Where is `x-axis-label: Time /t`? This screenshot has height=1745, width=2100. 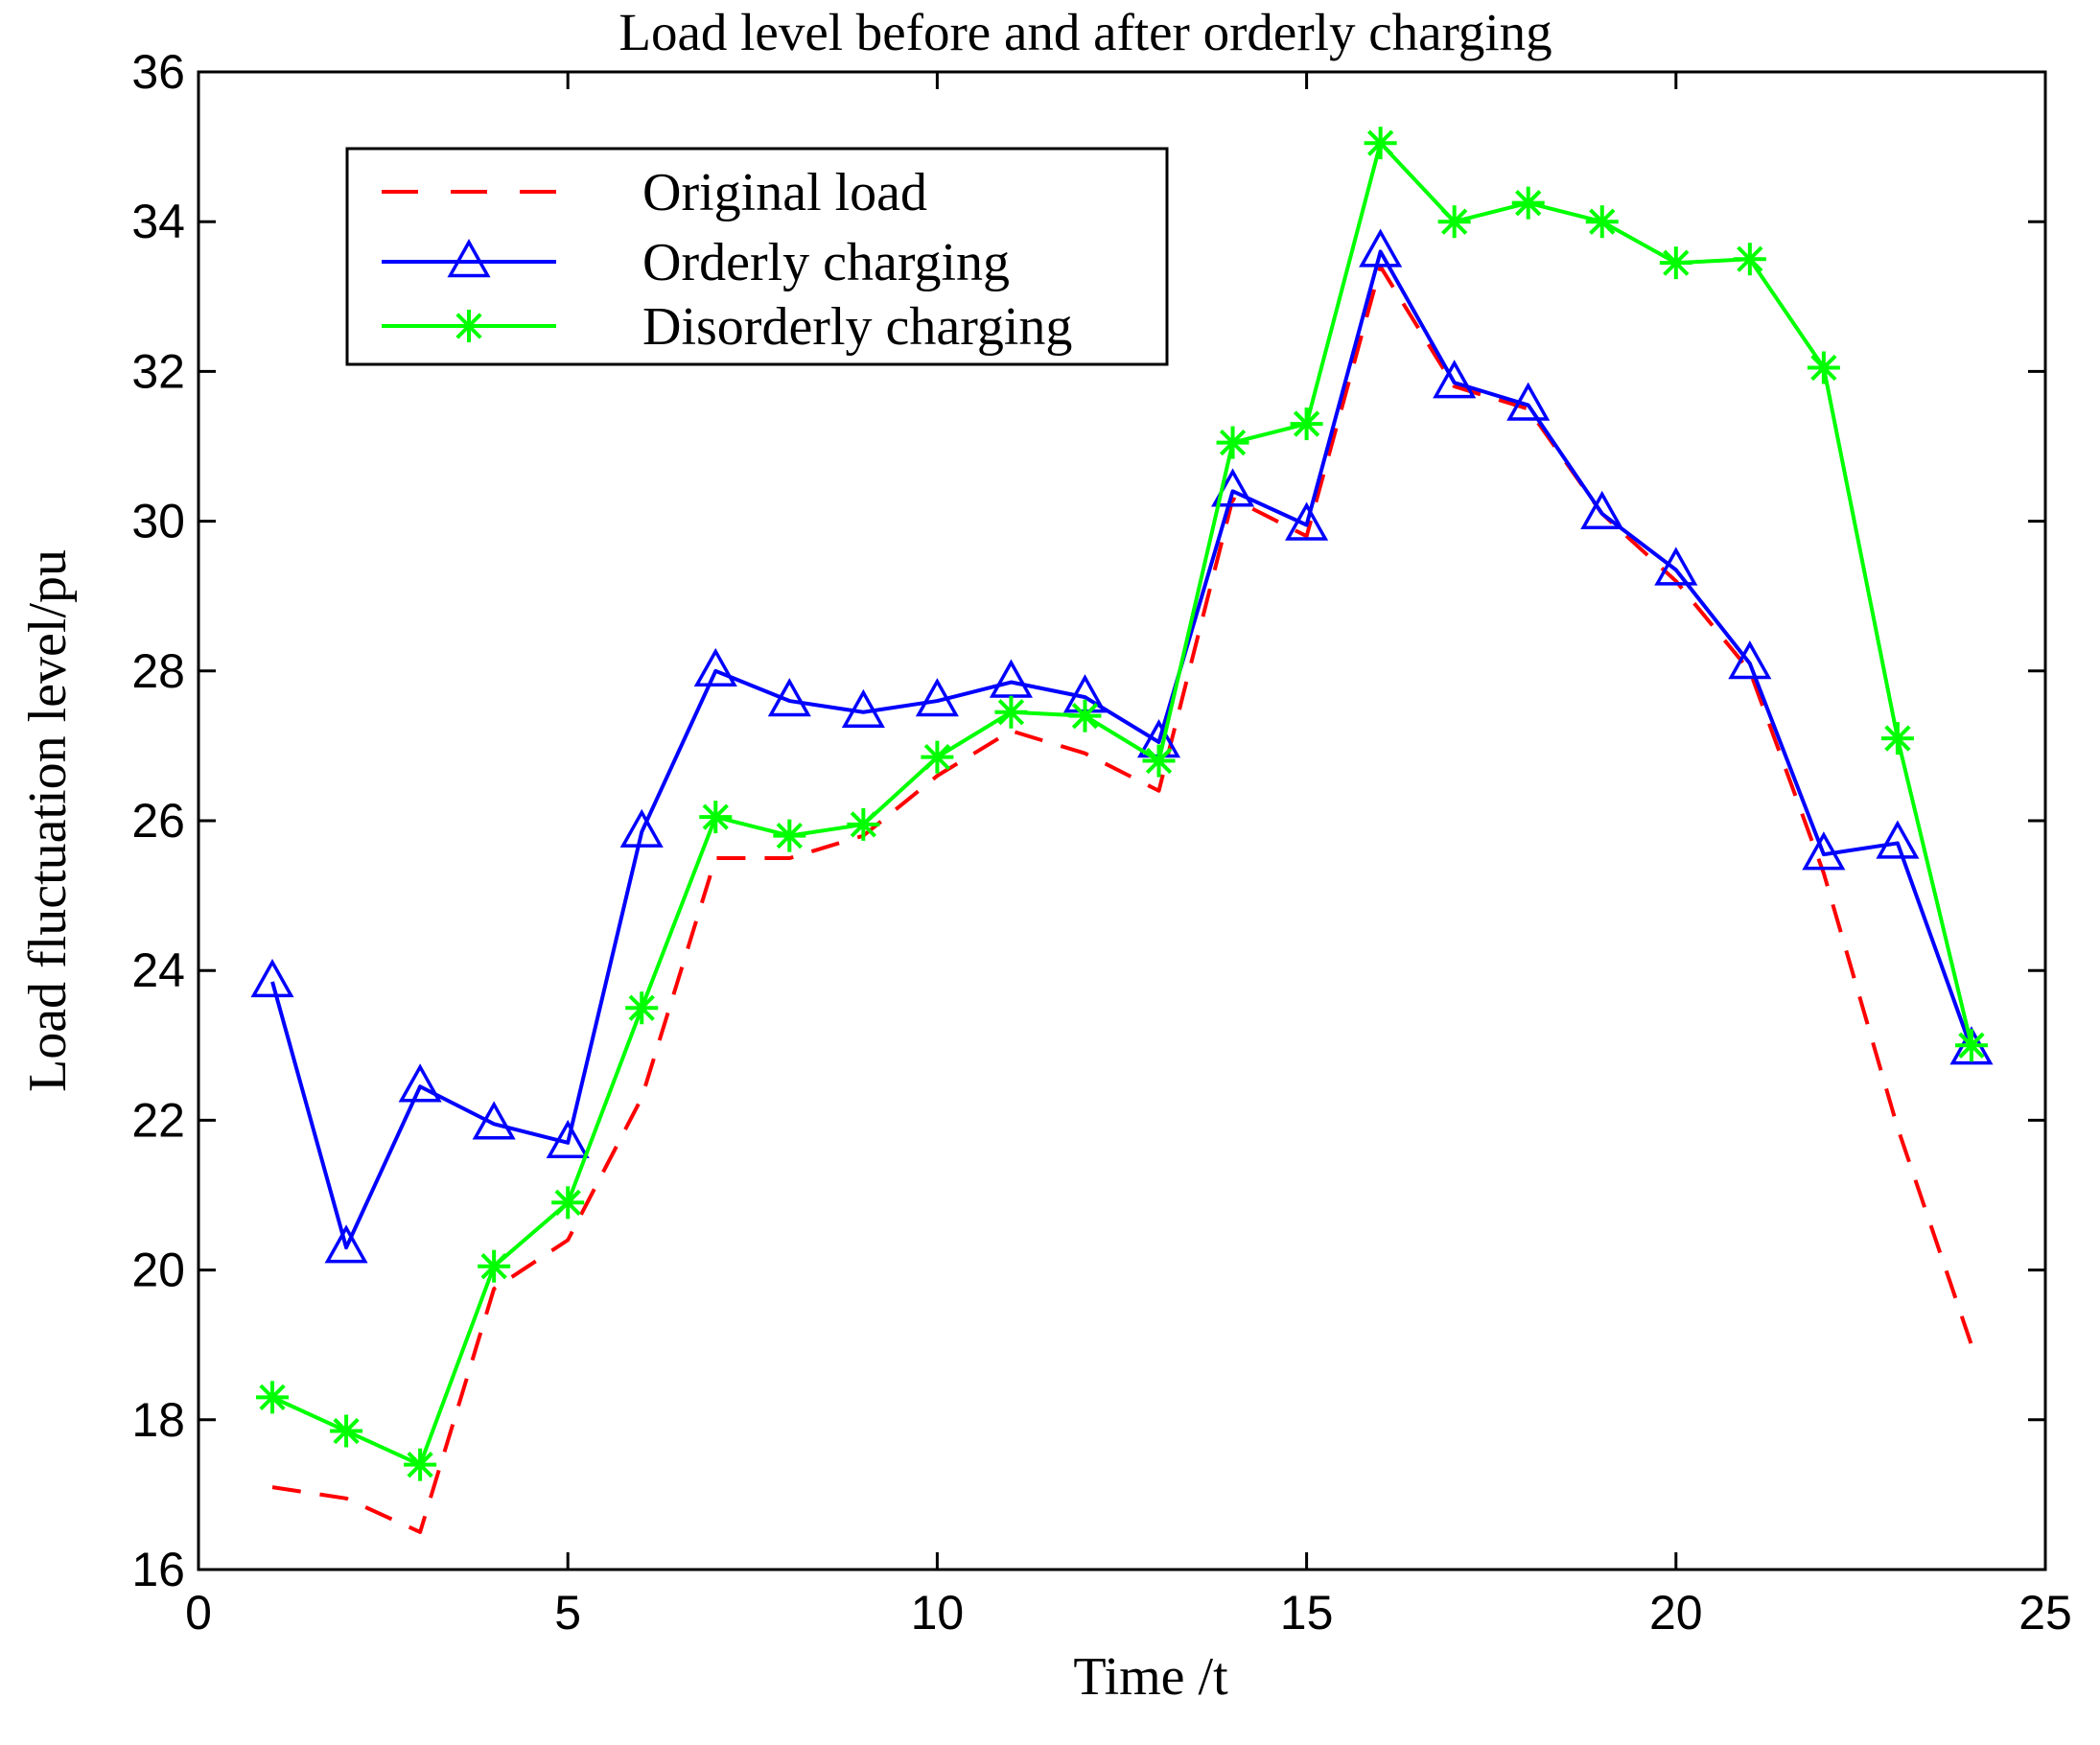 x-axis-label: Time /t is located at coordinates (1150, 1677).